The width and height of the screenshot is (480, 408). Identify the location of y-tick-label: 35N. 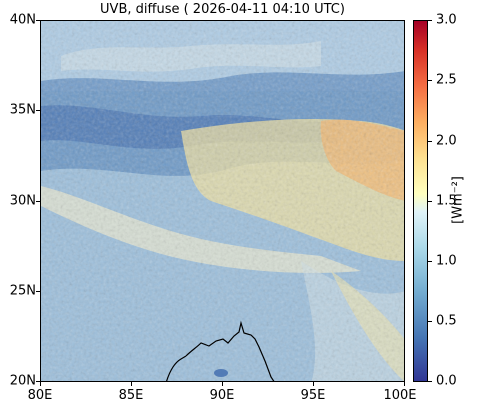
(22, 110).